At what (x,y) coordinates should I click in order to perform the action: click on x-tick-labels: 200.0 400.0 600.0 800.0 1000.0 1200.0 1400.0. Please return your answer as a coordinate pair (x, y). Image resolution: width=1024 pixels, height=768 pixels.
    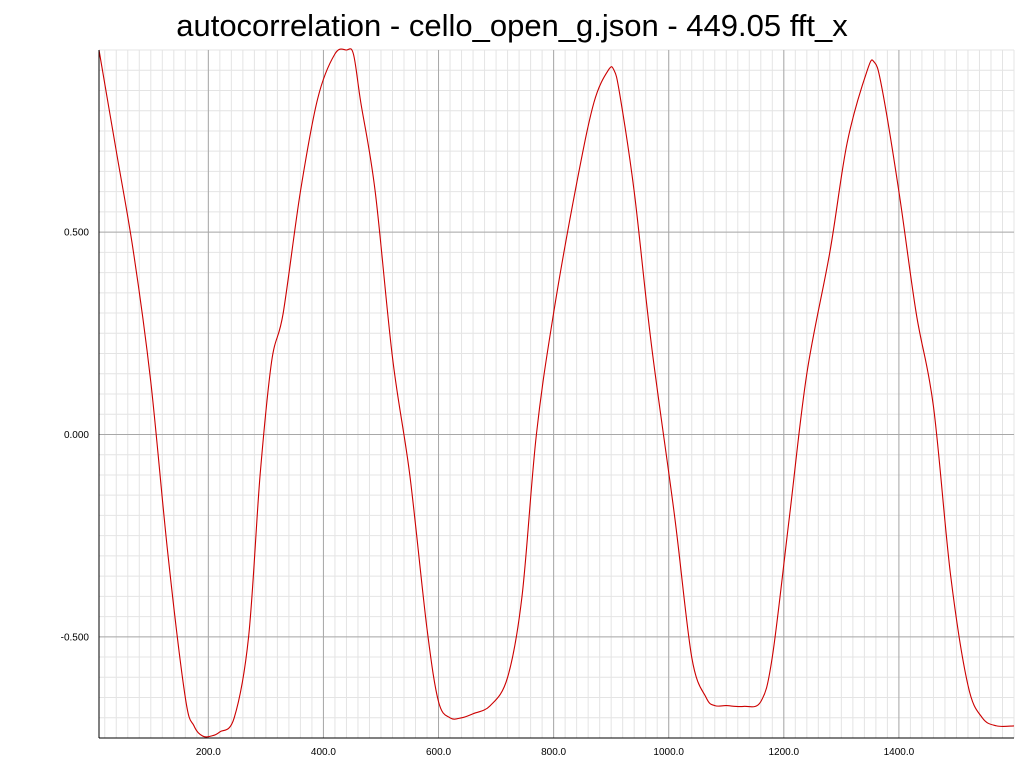
    Looking at the image, I should click on (555, 752).